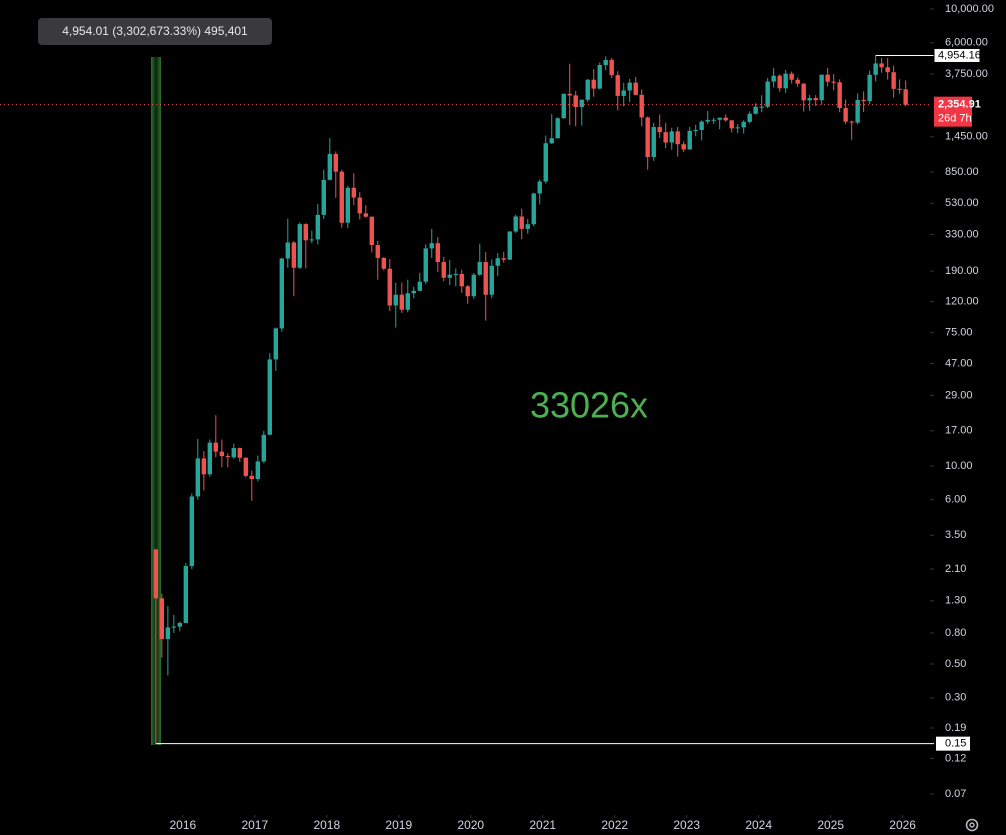 This screenshot has height=835, width=1006. What do you see at coordinates (955, 744) in the screenshot?
I see `low-marker-label: 0.15` at bounding box center [955, 744].